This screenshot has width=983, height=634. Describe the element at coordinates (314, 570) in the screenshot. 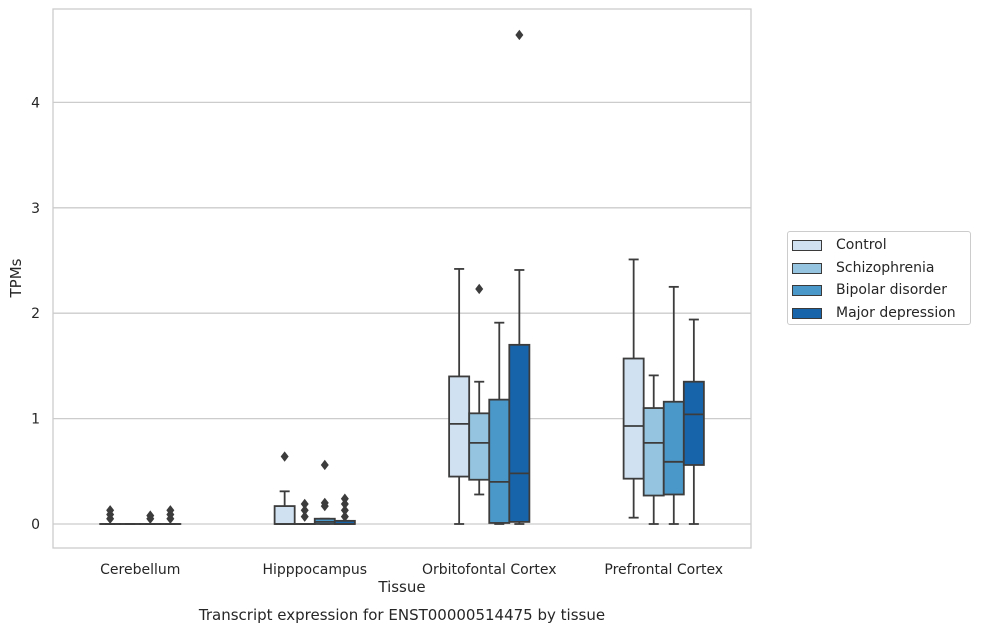

I see `x-tick-label-hipppocampus: Hipppocampus` at that location.